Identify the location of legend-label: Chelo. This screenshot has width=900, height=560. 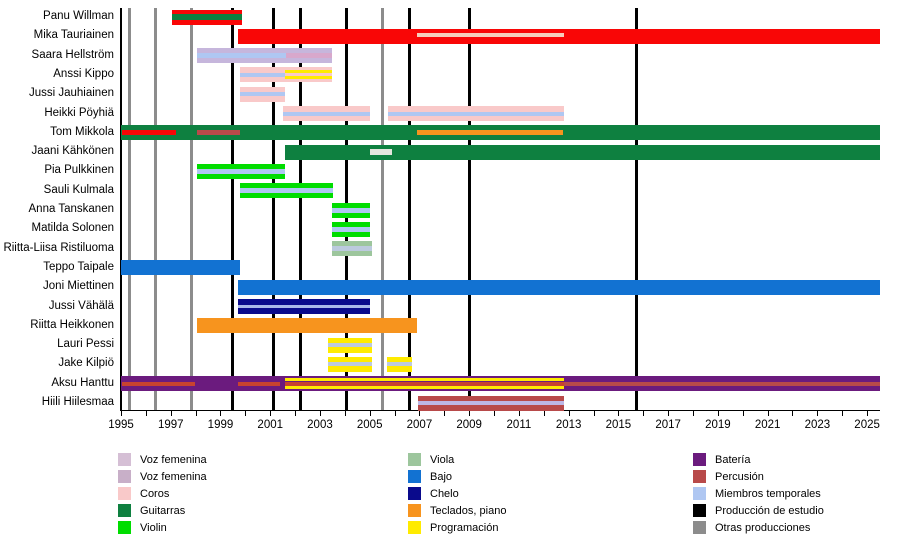
(444, 494).